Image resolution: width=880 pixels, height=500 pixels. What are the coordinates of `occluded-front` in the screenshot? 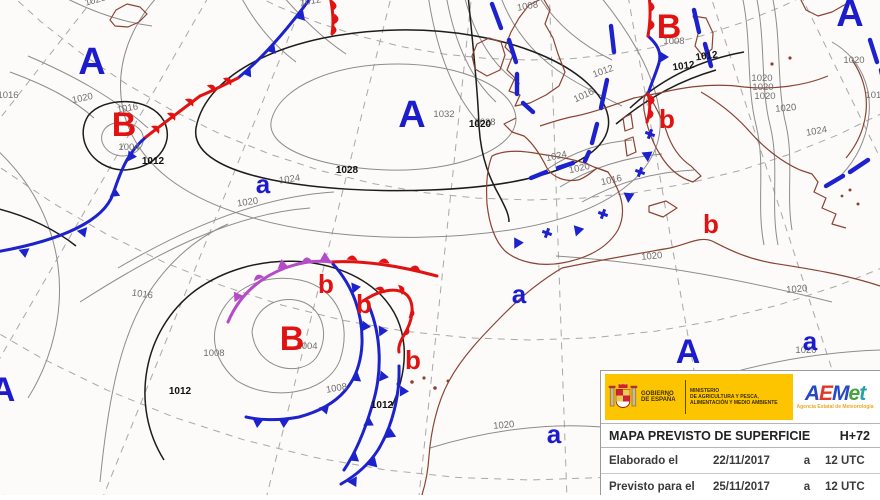 It's located at (279, 291).